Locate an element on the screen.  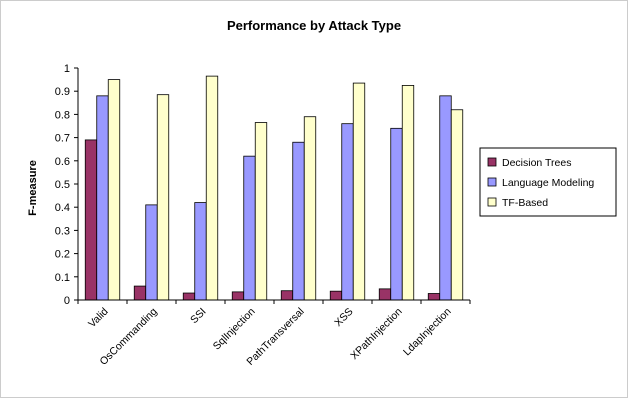
bar-language-modeling-oscommanding is located at coordinates (151, 252).